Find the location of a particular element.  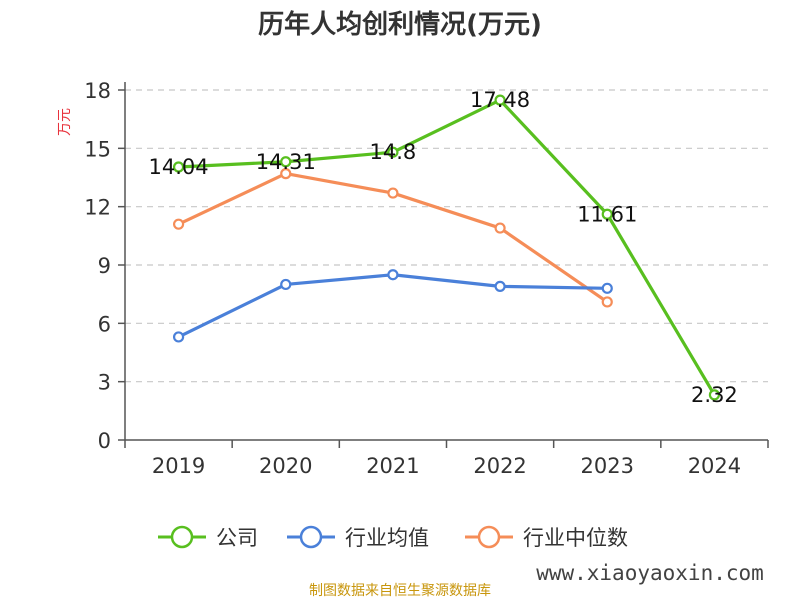

data-label: 14.31 is located at coordinates (286, 162).